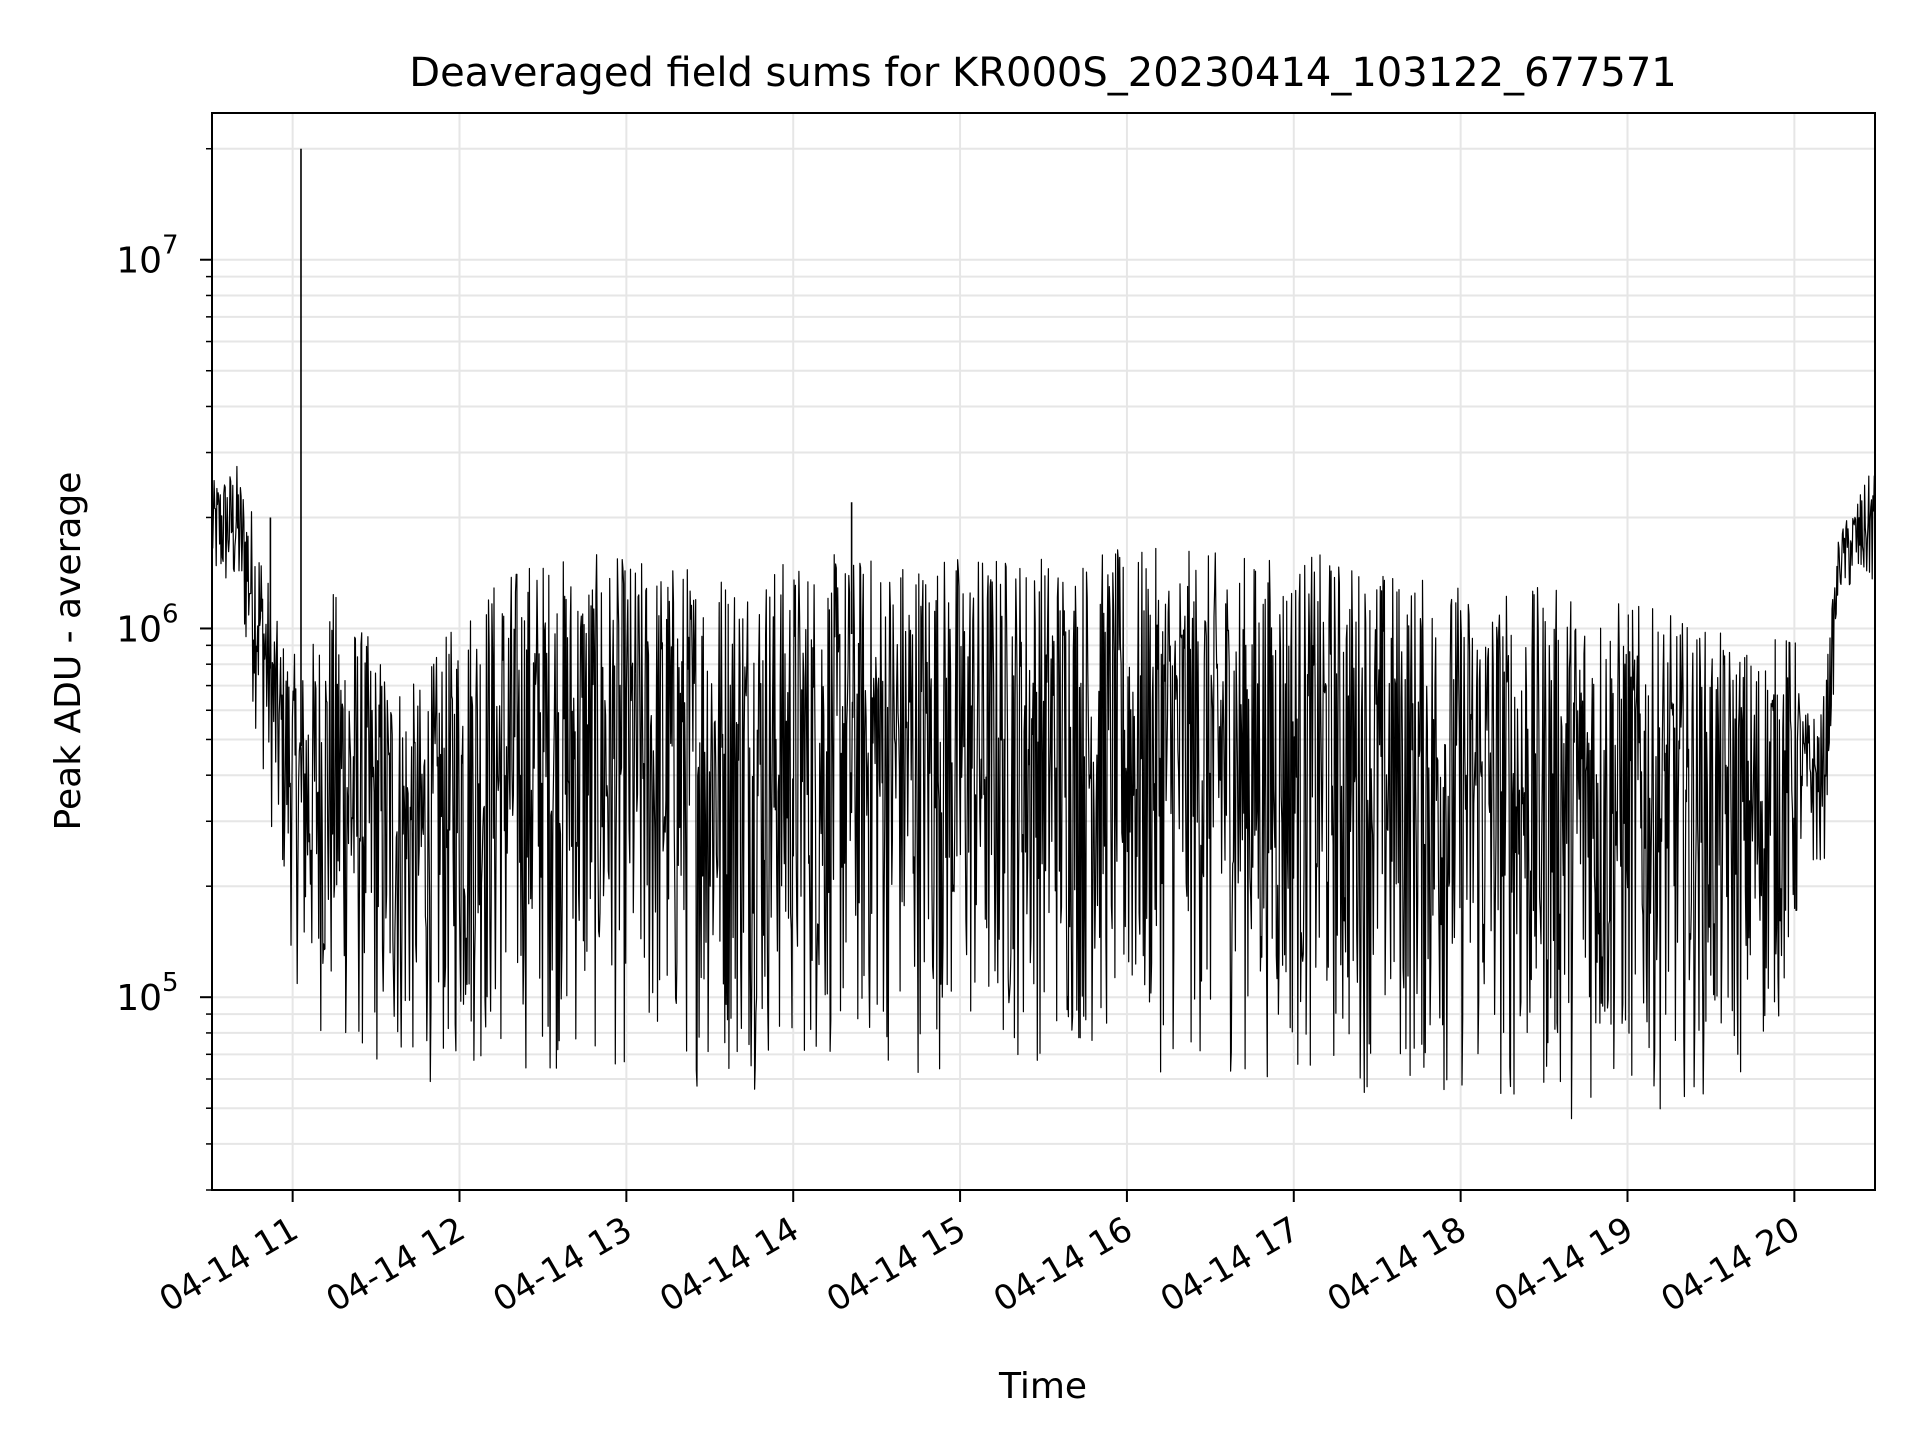 The image size is (1920, 1440). What do you see at coordinates (1397, 1264) in the screenshot?
I see `x-tick-label: 04-14 18` at bounding box center [1397, 1264].